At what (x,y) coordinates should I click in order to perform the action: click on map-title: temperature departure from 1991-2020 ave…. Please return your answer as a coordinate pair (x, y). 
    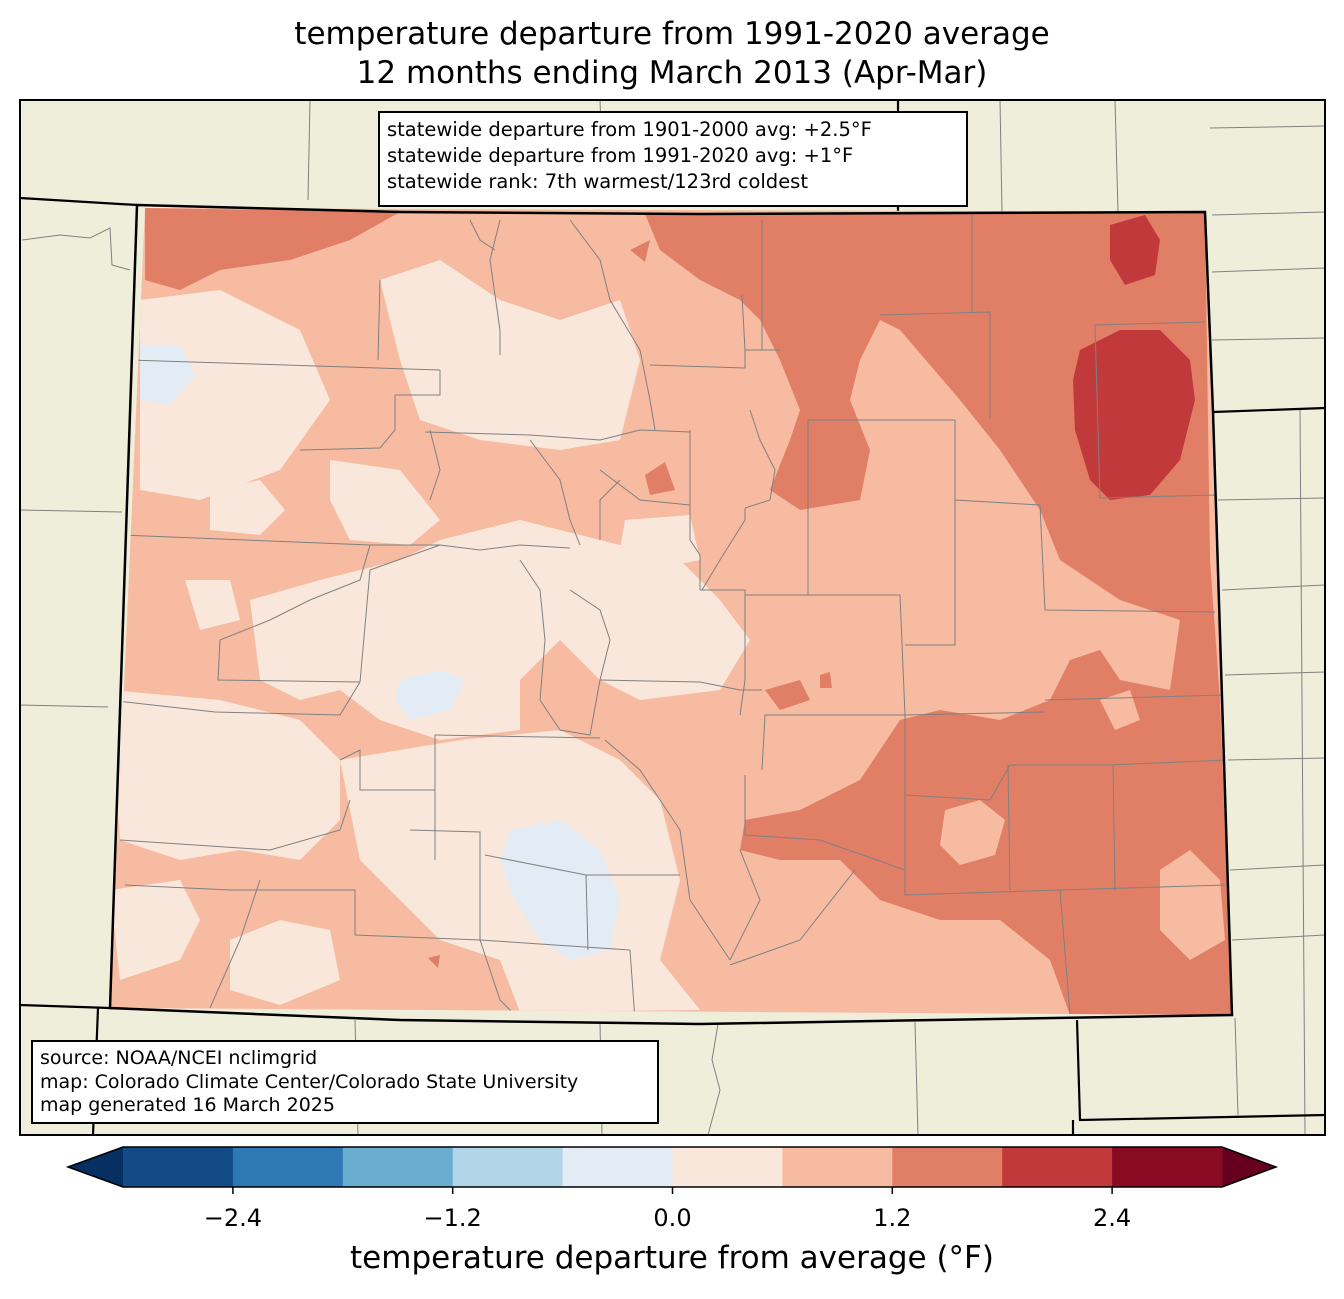
    Looking at the image, I should click on (672, 34).